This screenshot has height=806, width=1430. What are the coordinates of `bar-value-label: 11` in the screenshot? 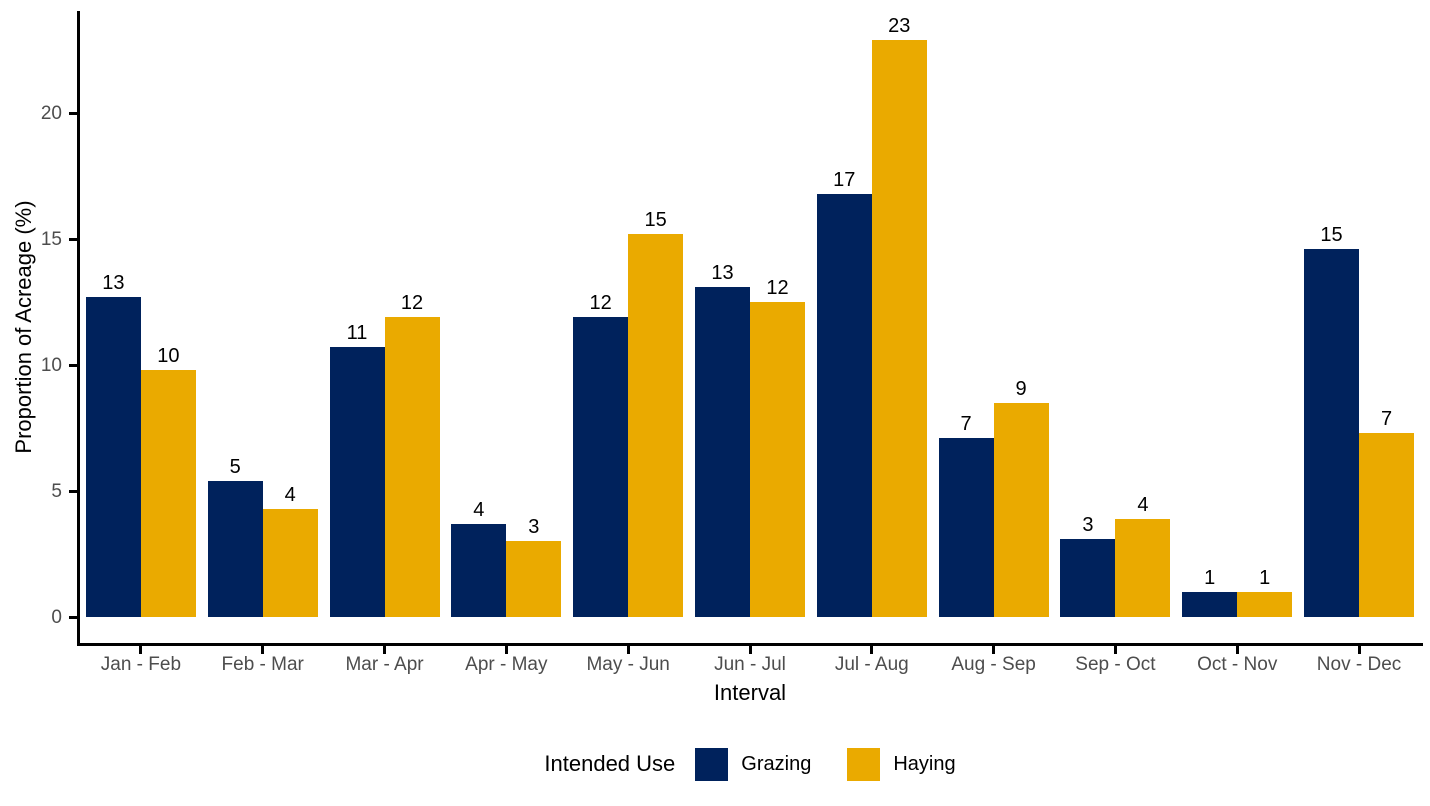 It's located at (357, 333).